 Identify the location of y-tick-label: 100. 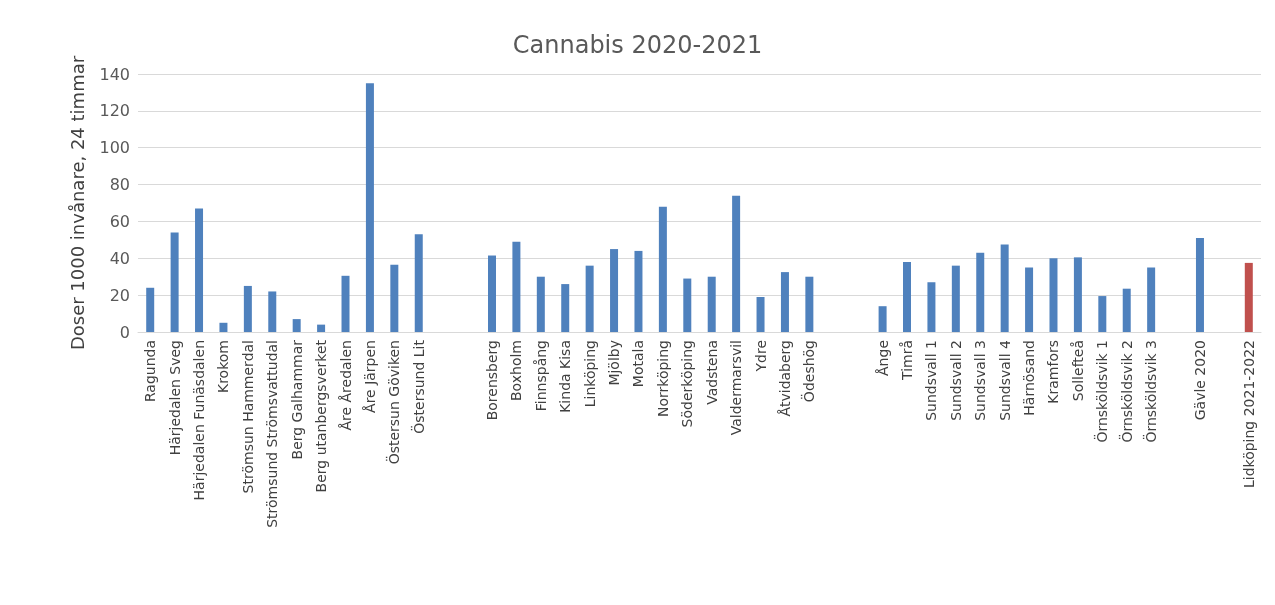
(114, 148).